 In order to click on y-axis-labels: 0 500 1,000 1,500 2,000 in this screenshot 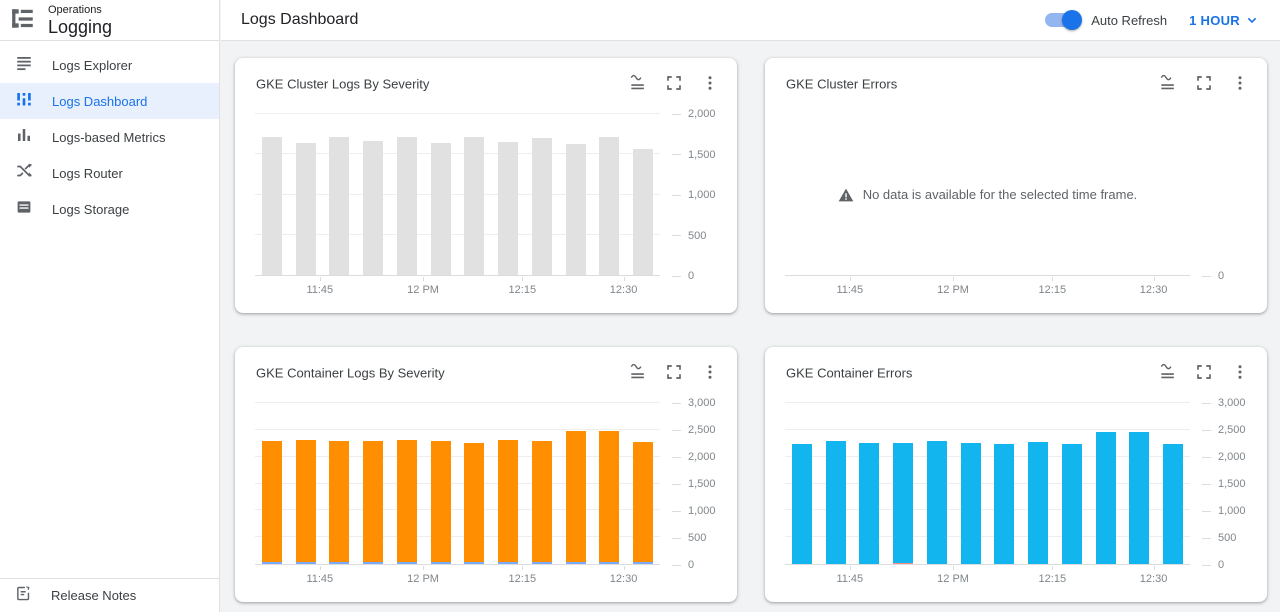, I will do `click(703, 195)`.